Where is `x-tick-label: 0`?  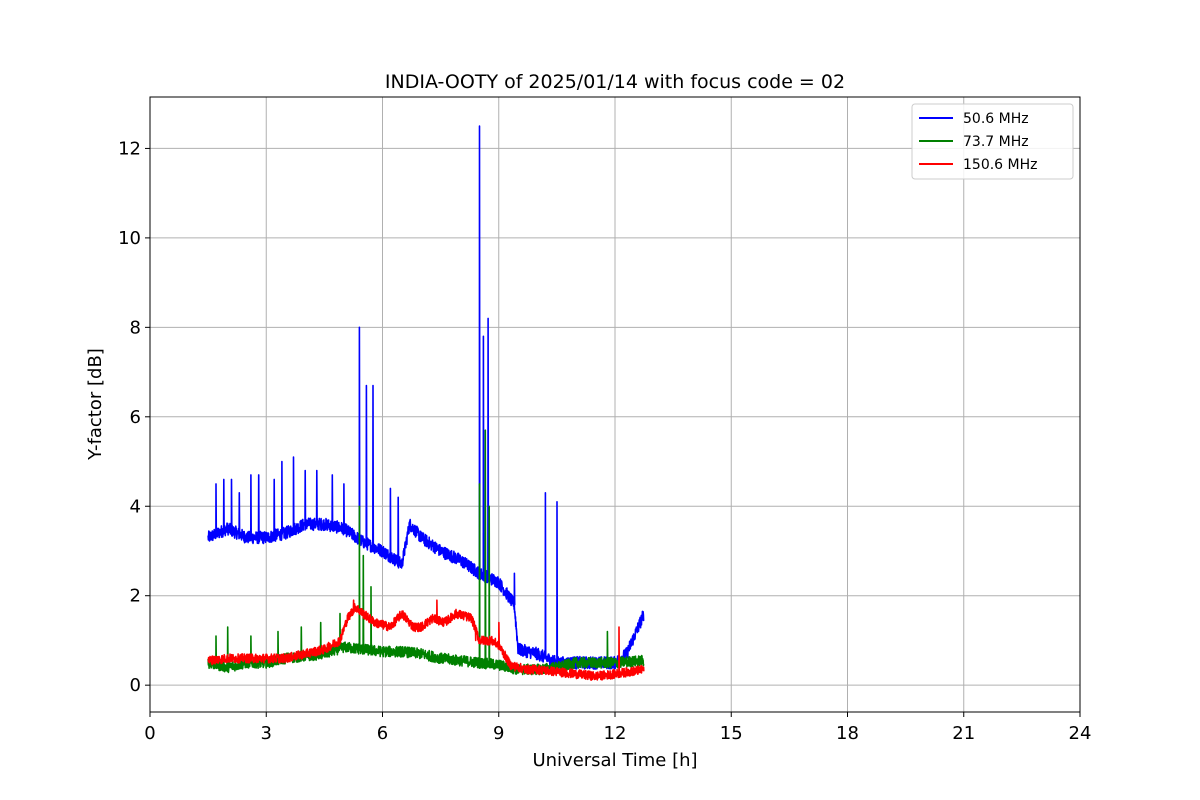
x-tick-label: 0 is located at coordinates (149, 733).